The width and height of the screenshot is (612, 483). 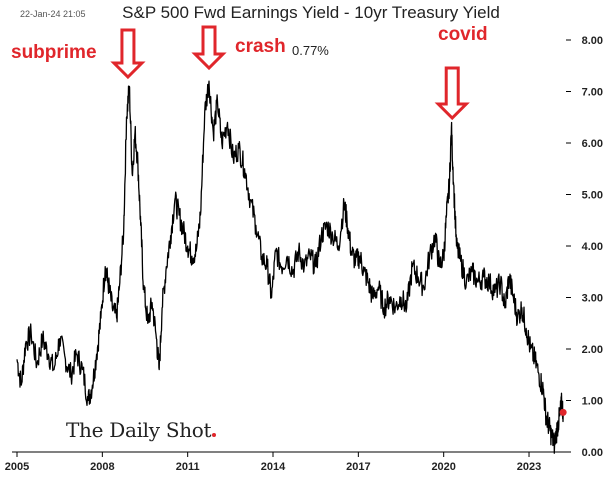 What do you see at coordinates (358, 467) in the screenshot?
I see `x-tick-label: 2017` at bounding box center [358, 467].